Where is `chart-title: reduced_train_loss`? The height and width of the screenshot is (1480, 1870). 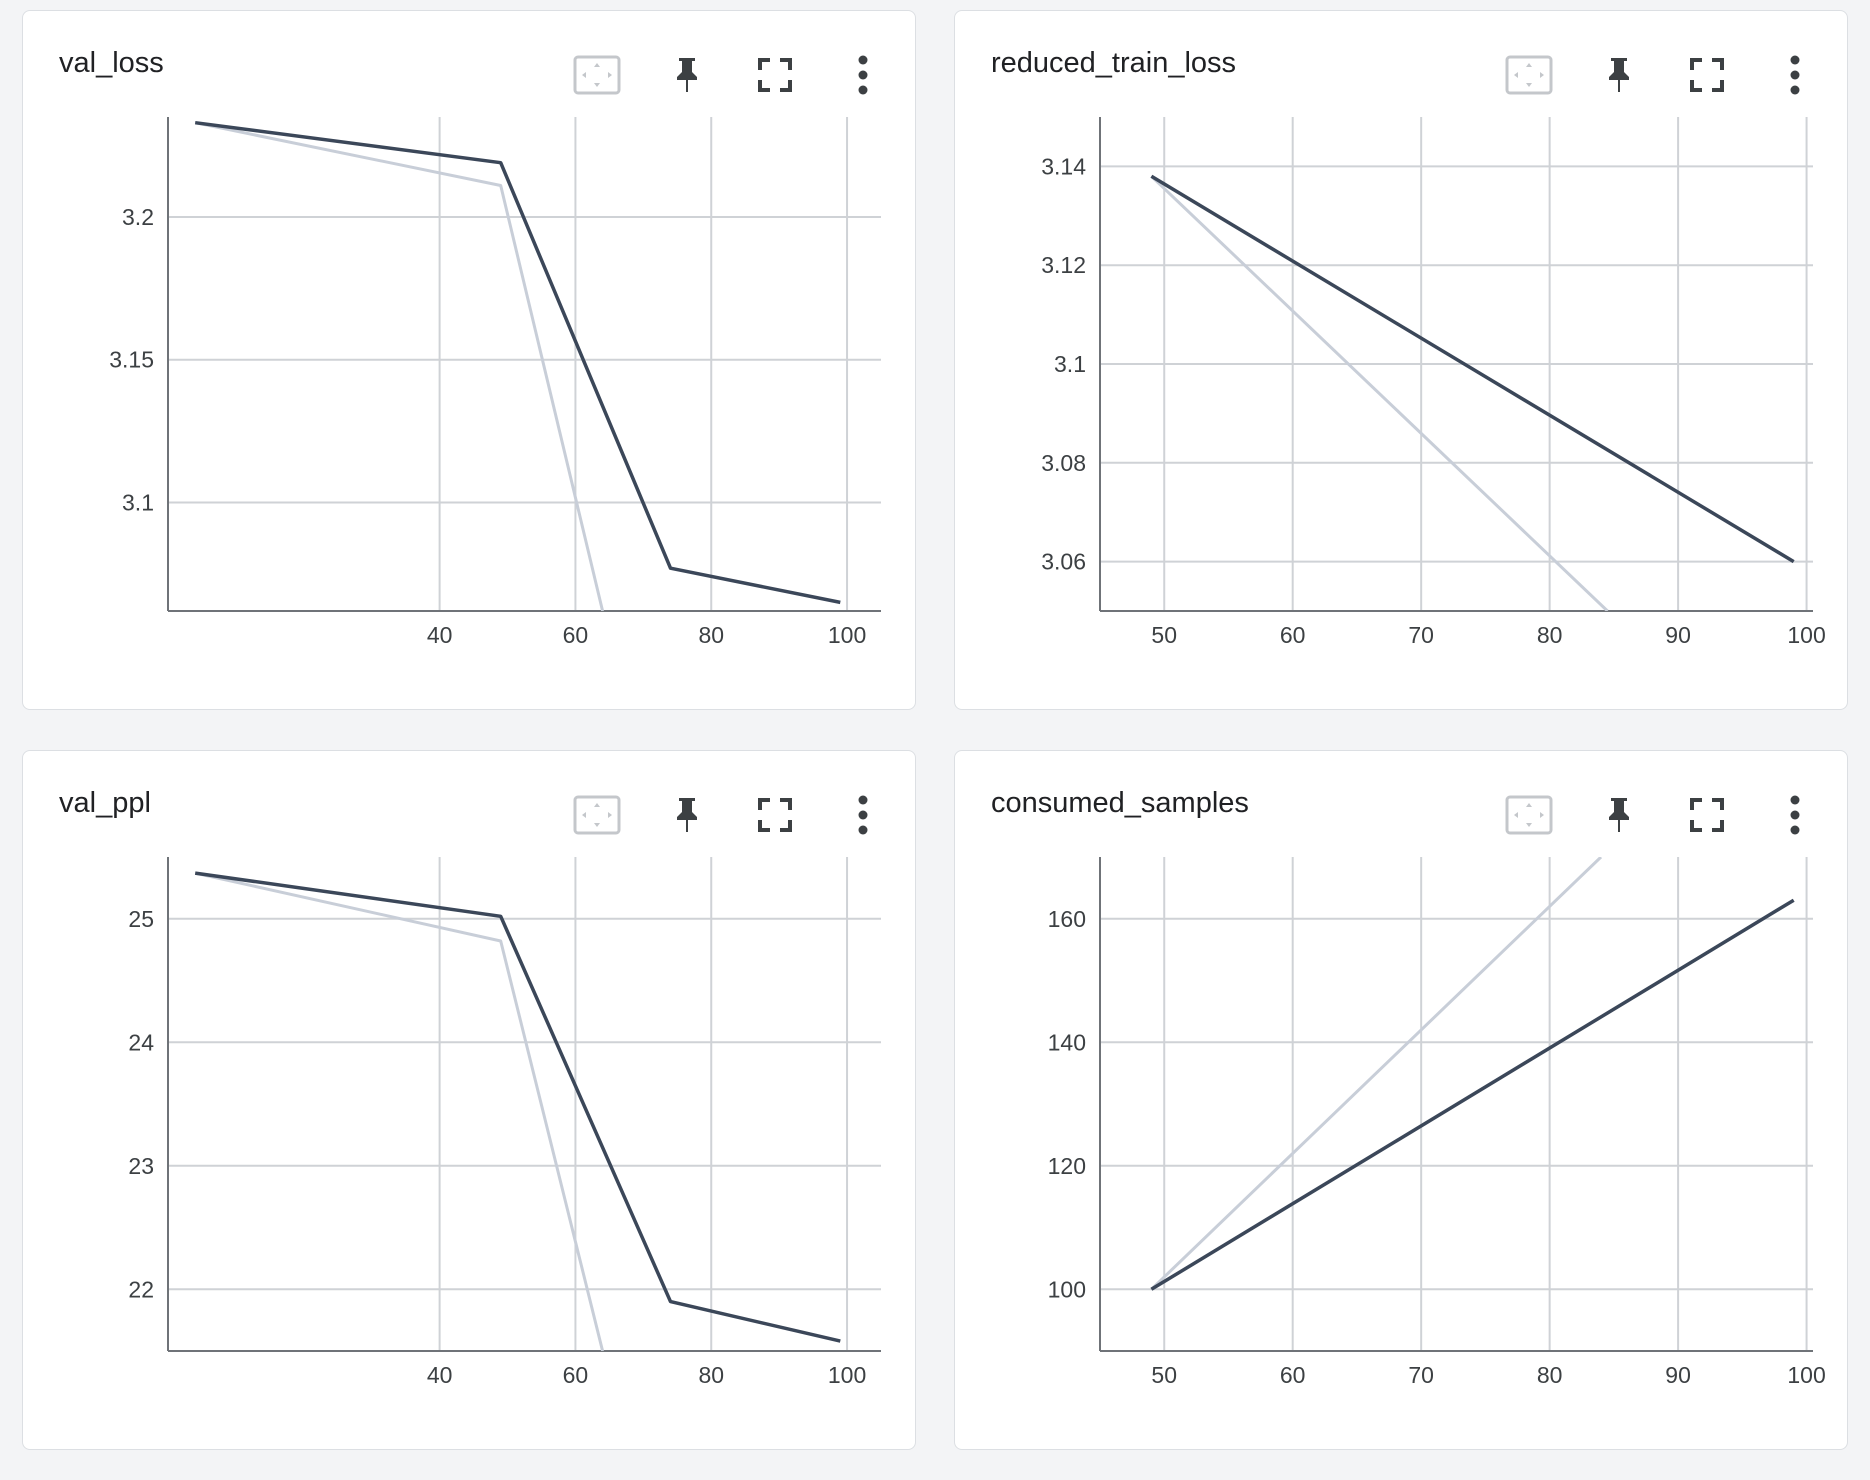 chart-title: reduced_train_loss is located at coordinates (1114, 63).